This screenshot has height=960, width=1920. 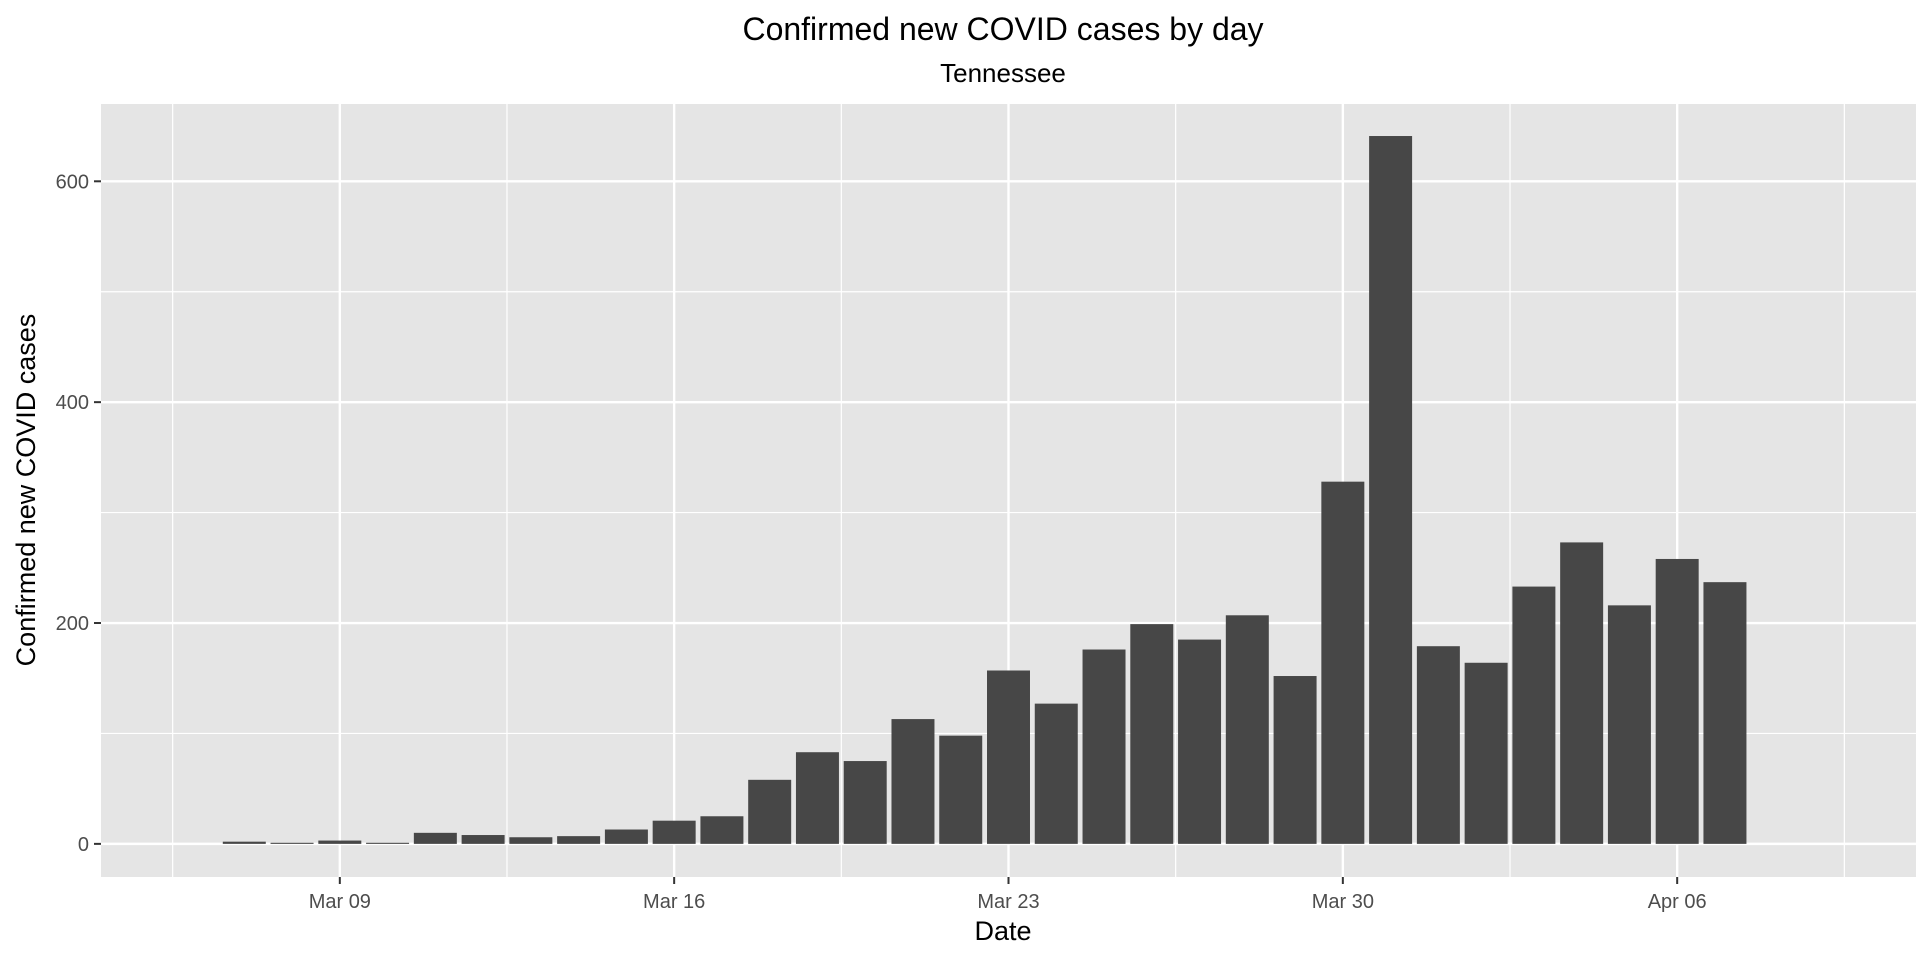 What do you see at coordinates (83, 845) in the screenshot?
I see `y-tick-label: 0` at bounding box center [83, 845].